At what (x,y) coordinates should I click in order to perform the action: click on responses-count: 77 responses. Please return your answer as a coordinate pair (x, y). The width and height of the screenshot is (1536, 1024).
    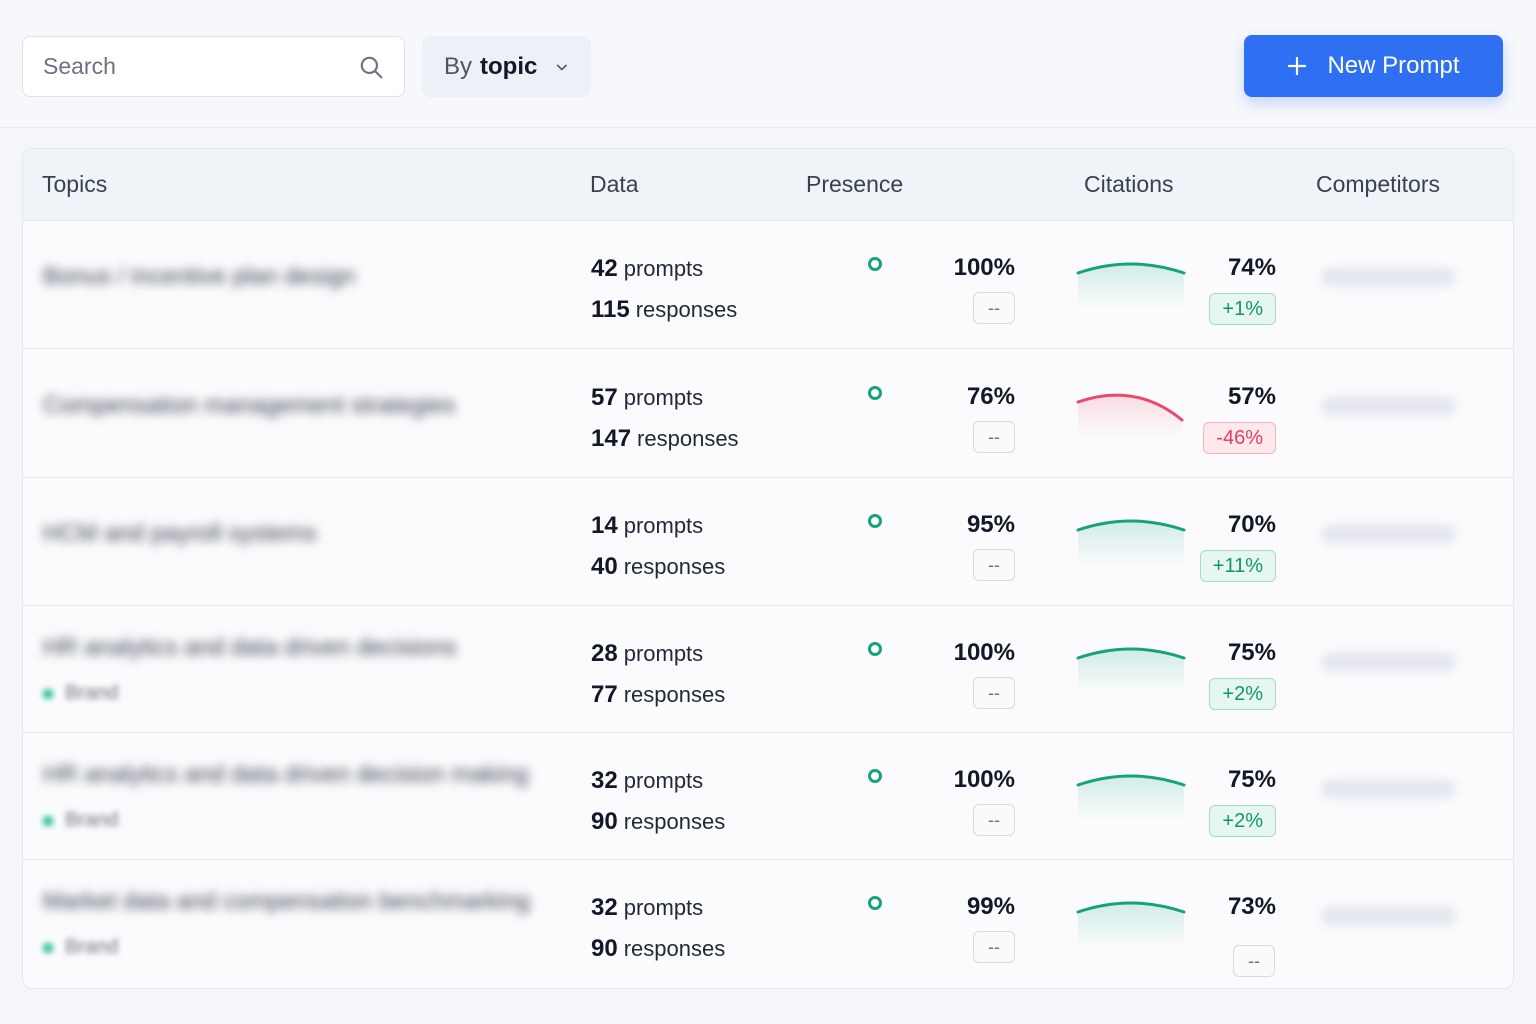
    Looking at the image, I should click on (658, 695).